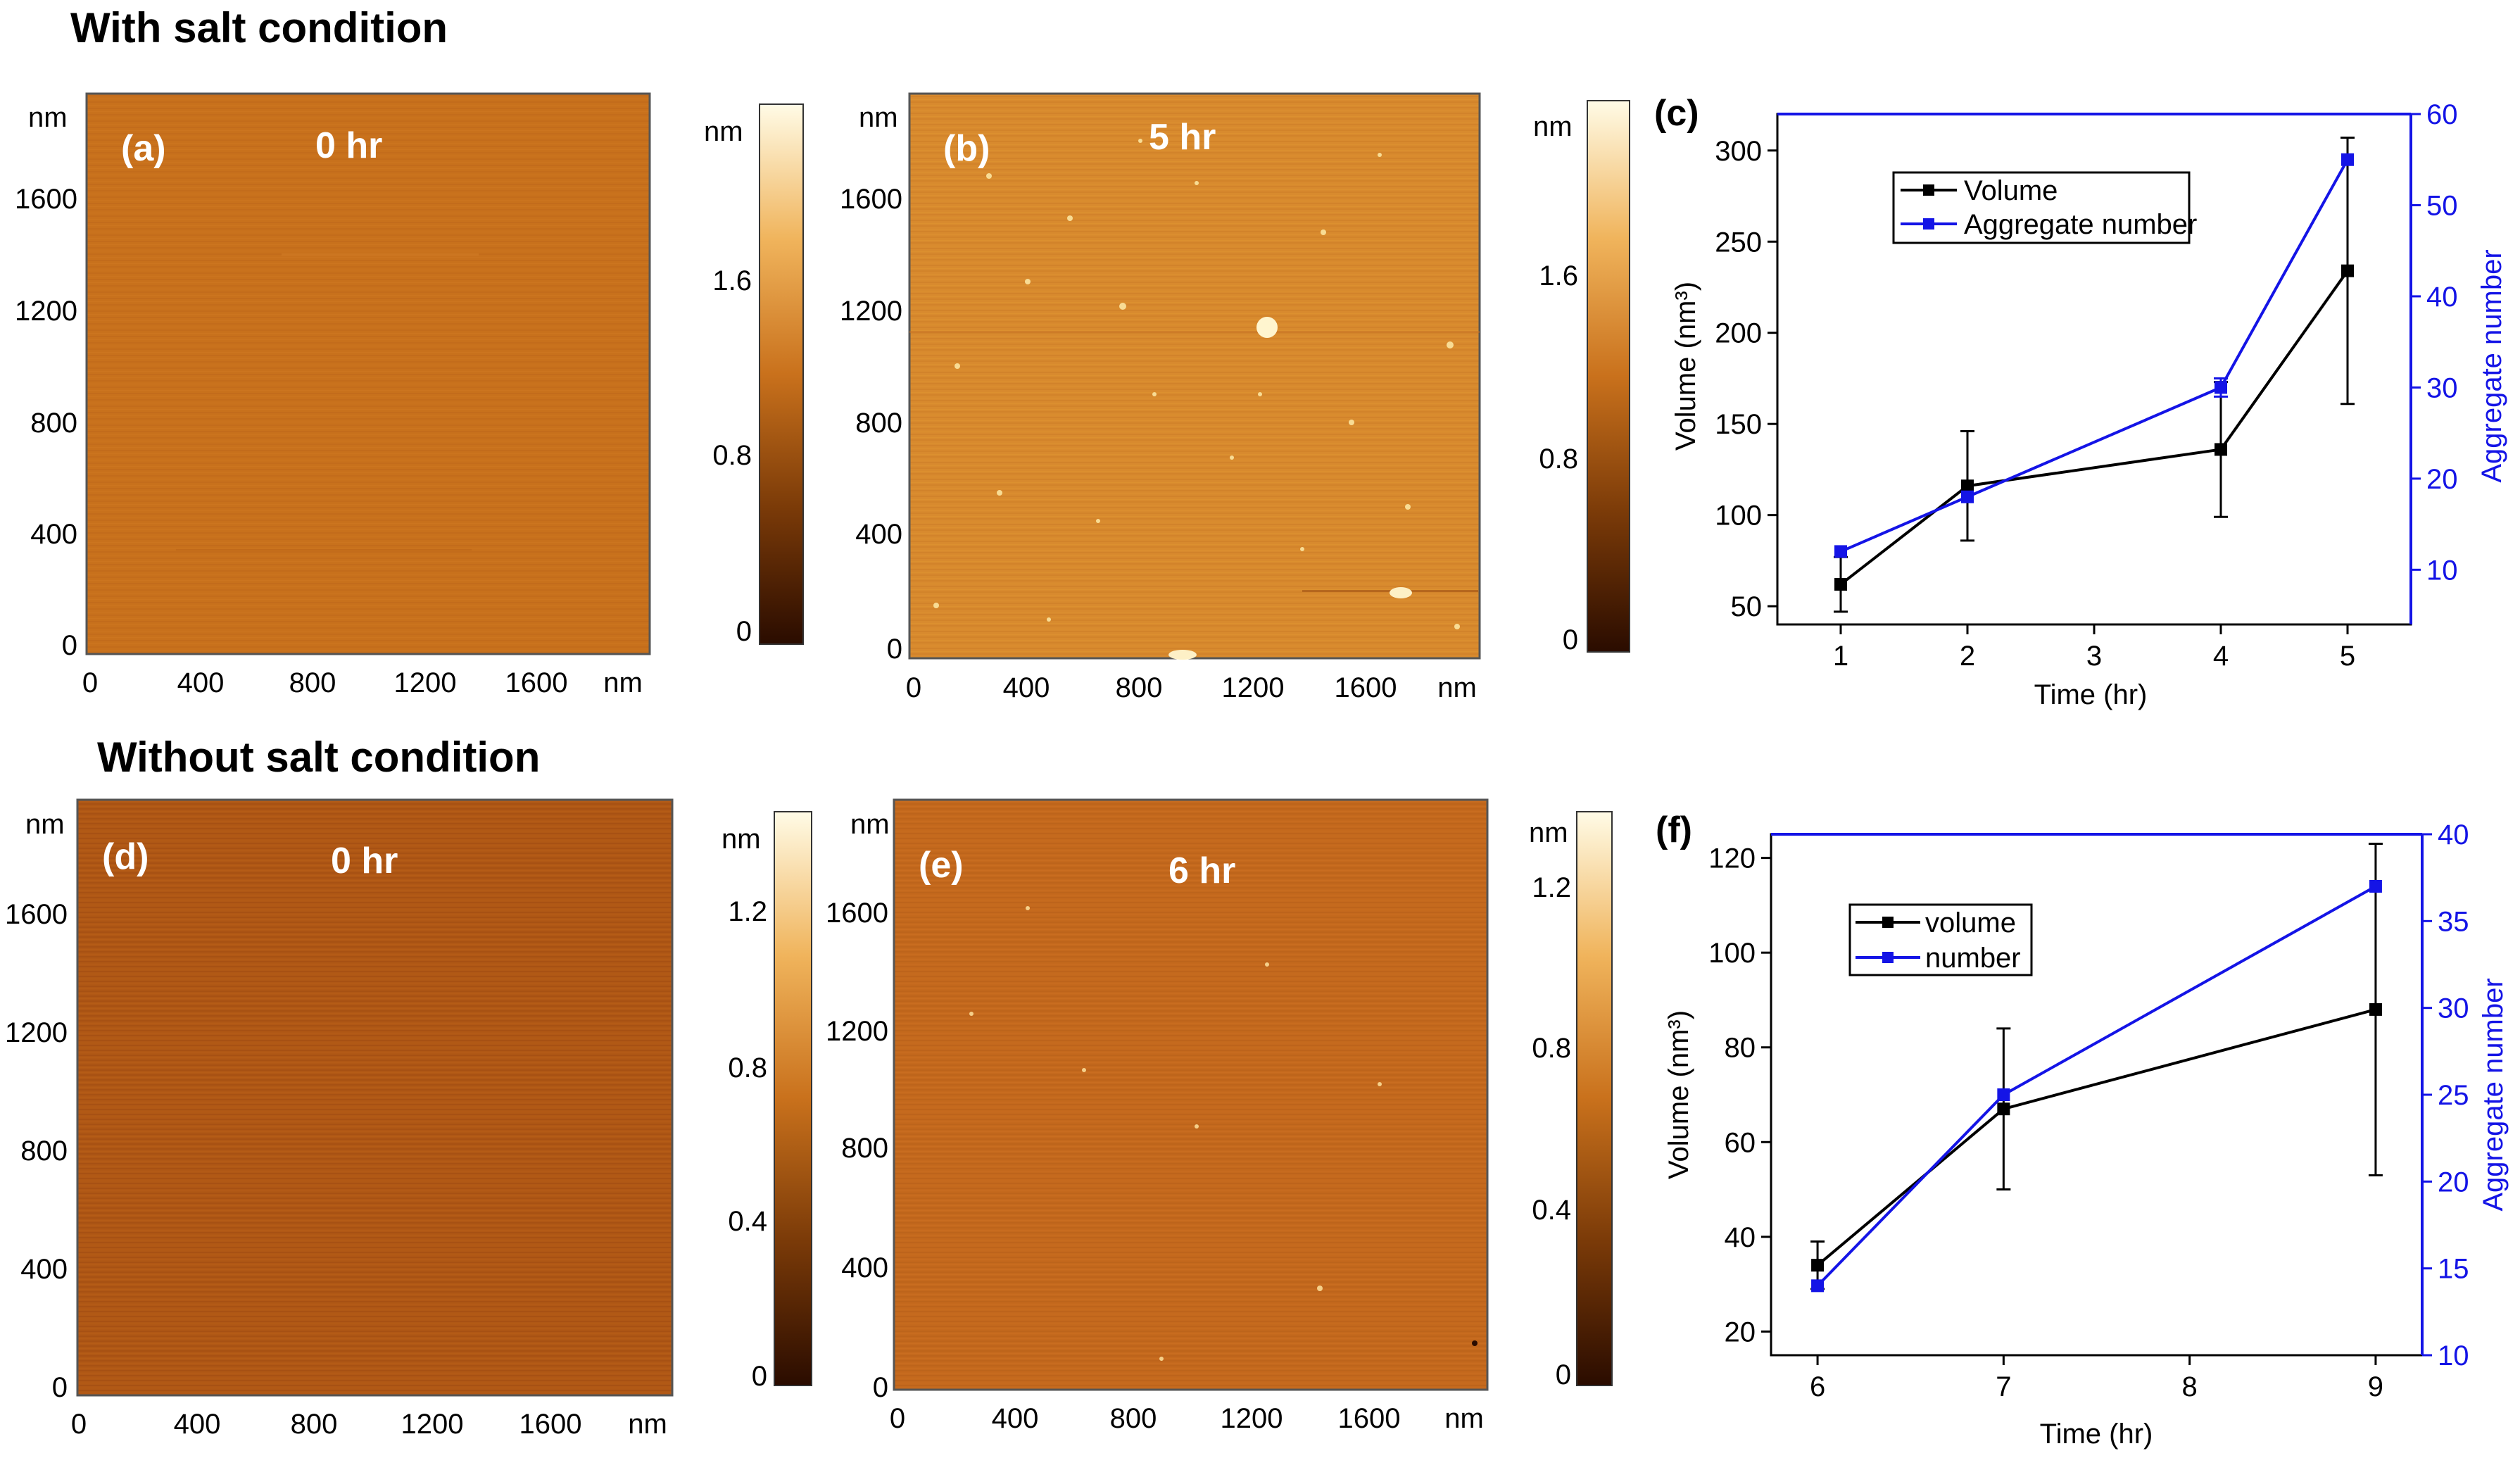  I want to click on colorbar-tick: 0.8, so click(732, 455).